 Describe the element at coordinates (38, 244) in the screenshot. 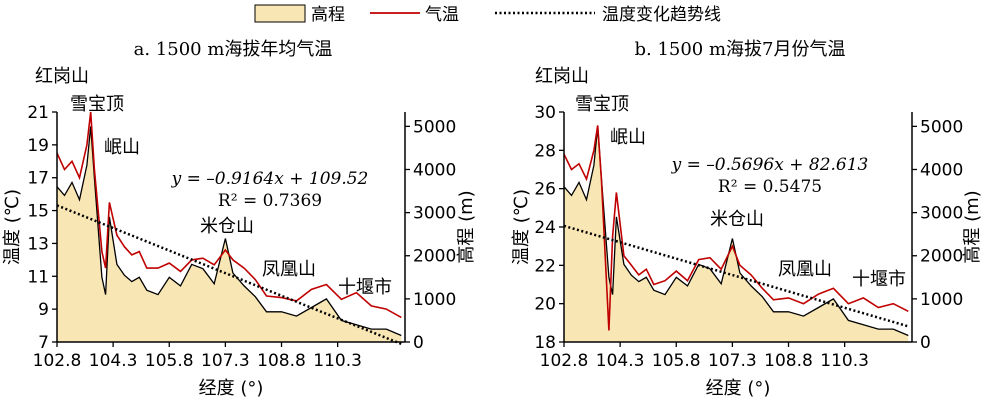

I see `y-tick-label: 13` at that location.